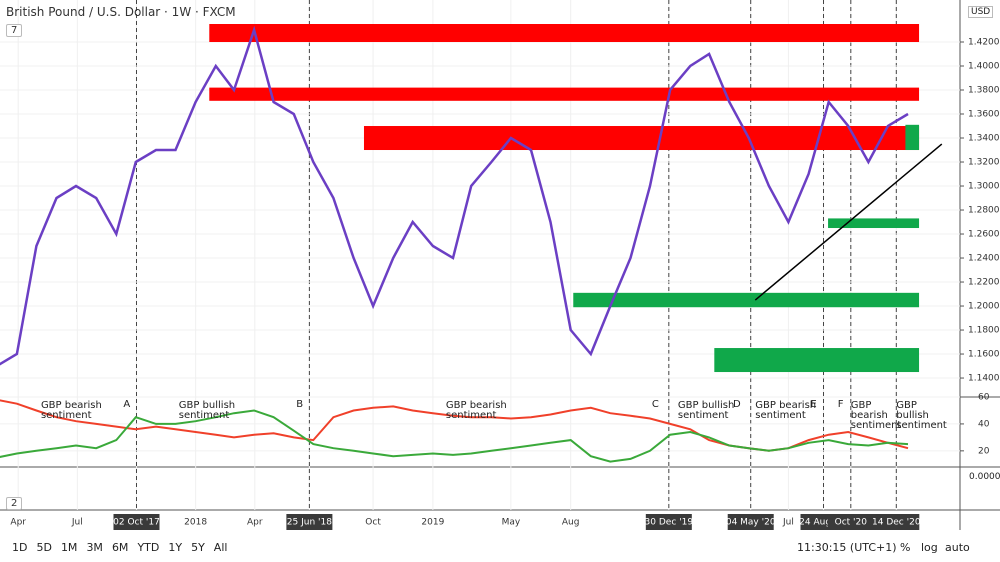  I want to click on y-tick-label: 1.42000, so click(984, 43).